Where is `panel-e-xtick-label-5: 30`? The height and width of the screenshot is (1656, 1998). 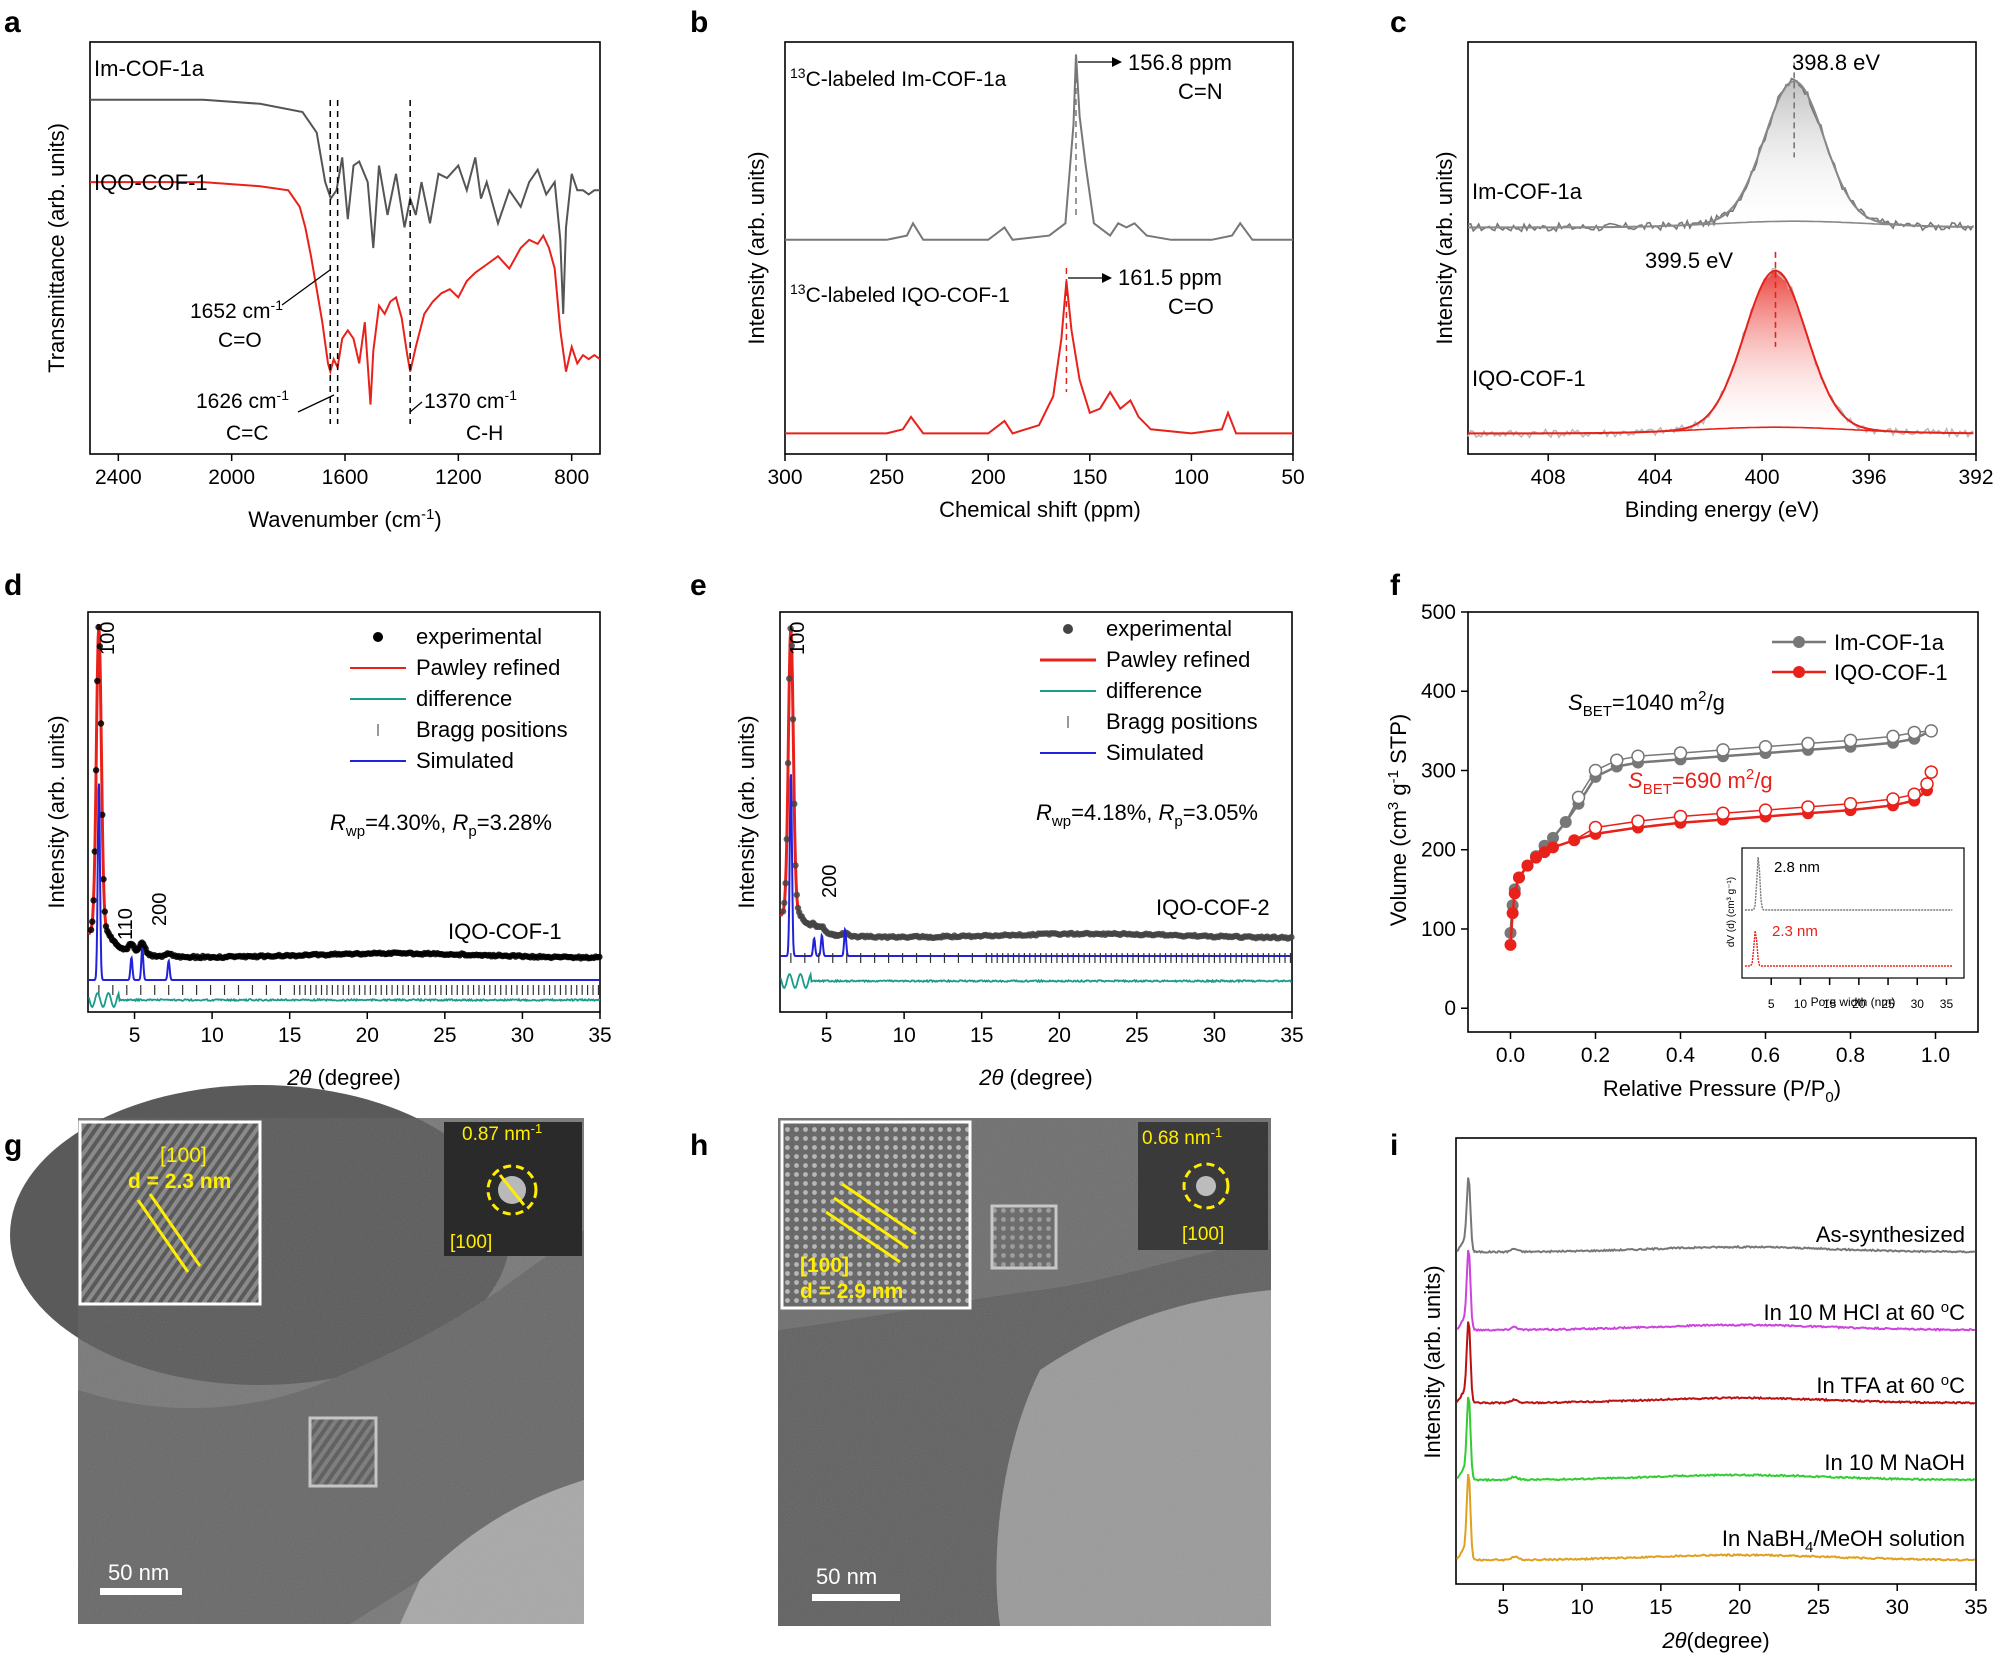
panel-e-xtick-label-5: 30 is located at coordinates (1214, 1035).